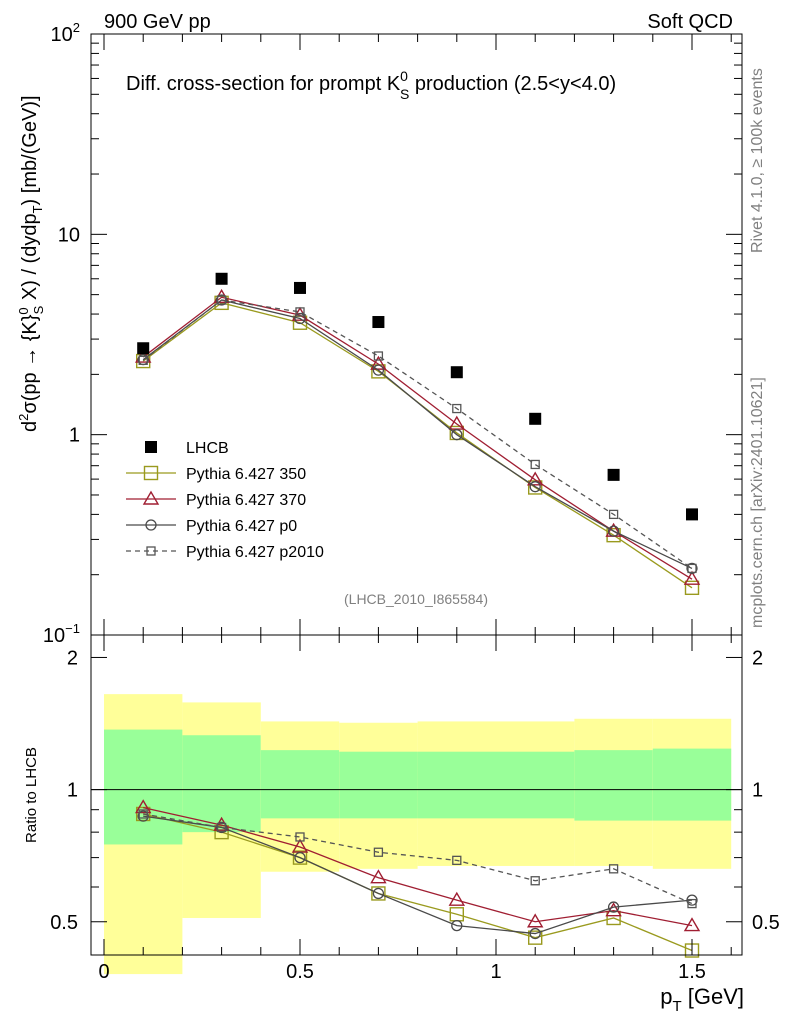 The width and height of the screenshot is (786, 1024). What do you see at coordinates (31, 263) in the screenshot?
I see `main-ylabel: d2σ(pp → {K}0S X) / (dydpT) [mb/(GeV)]` at bounding box center [31, 263].